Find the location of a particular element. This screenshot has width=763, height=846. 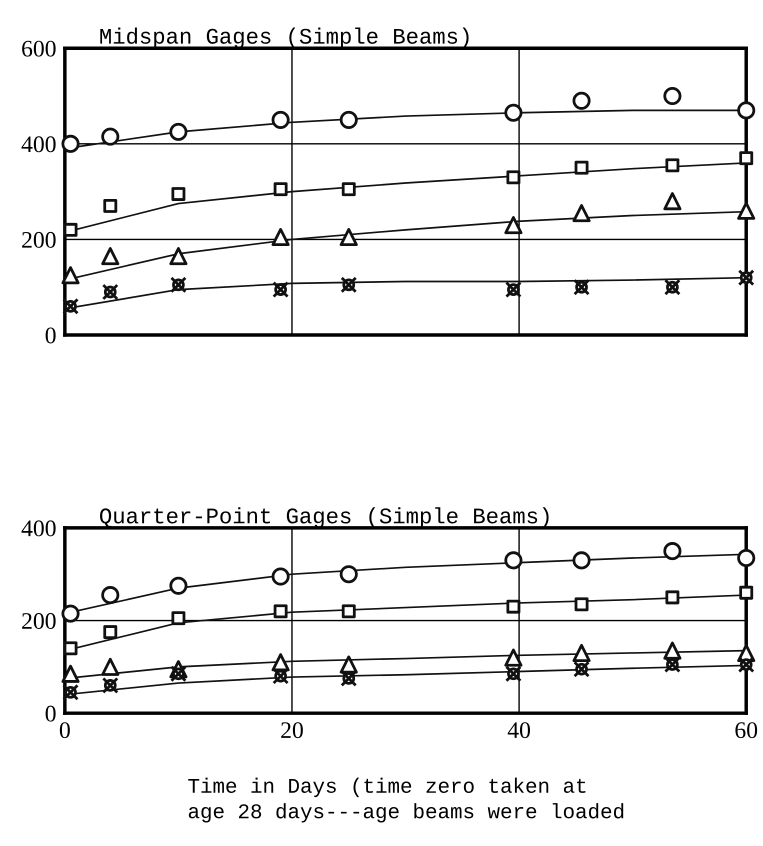

x-tick-label: 0 is located at coordinates (65, 730).